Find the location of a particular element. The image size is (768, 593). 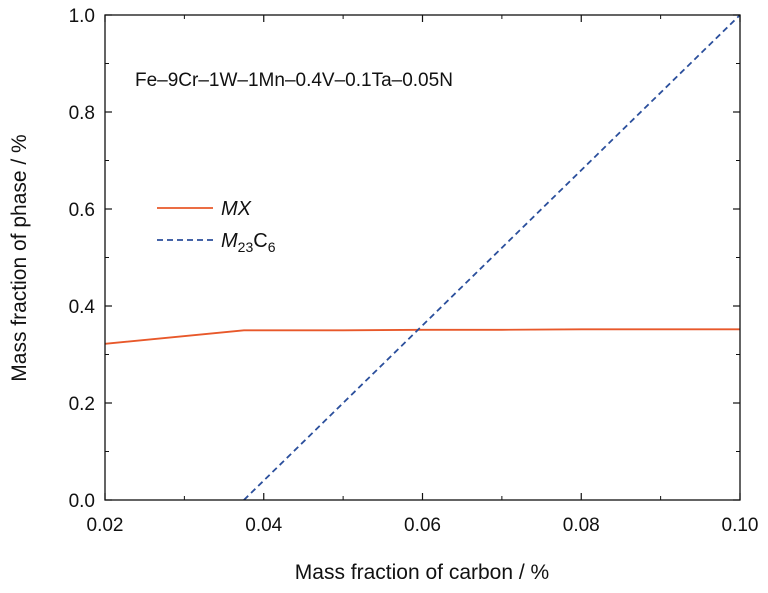

y-tick-label: 0.2 is located at coordinates (82, 404).